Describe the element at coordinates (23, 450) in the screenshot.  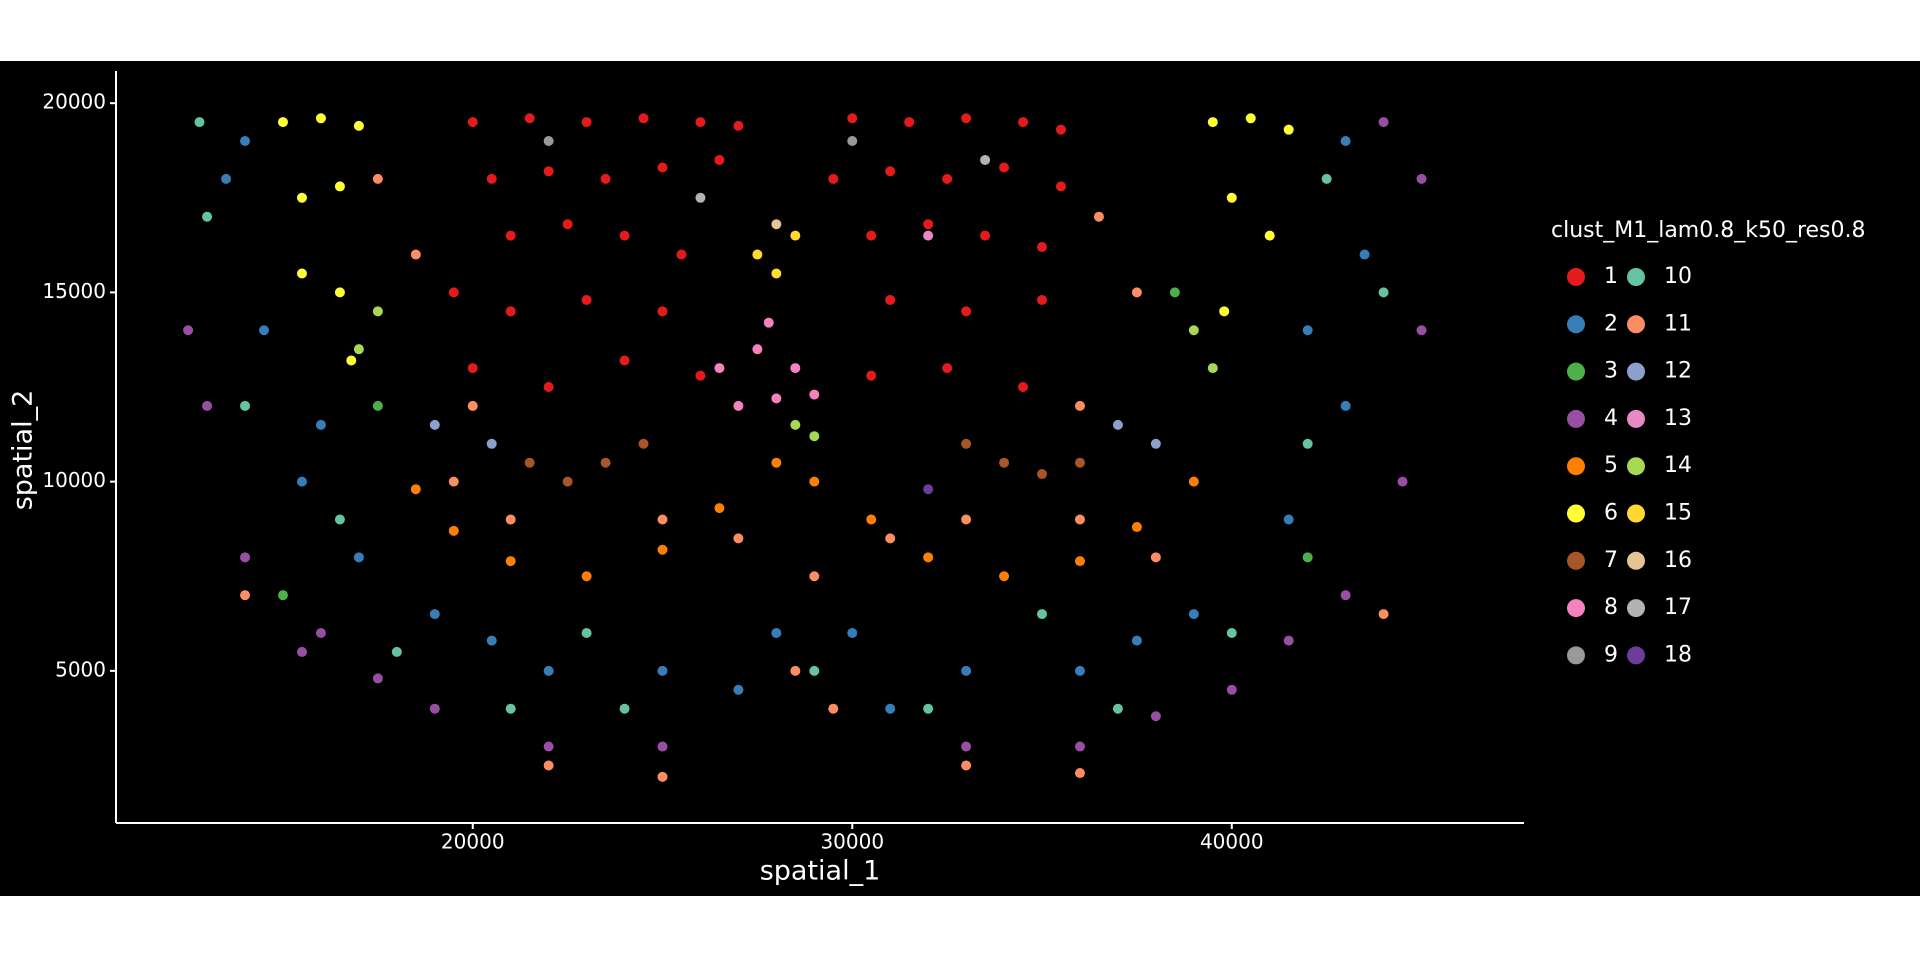
I see `y-axis-title: spatial_2` at that location.